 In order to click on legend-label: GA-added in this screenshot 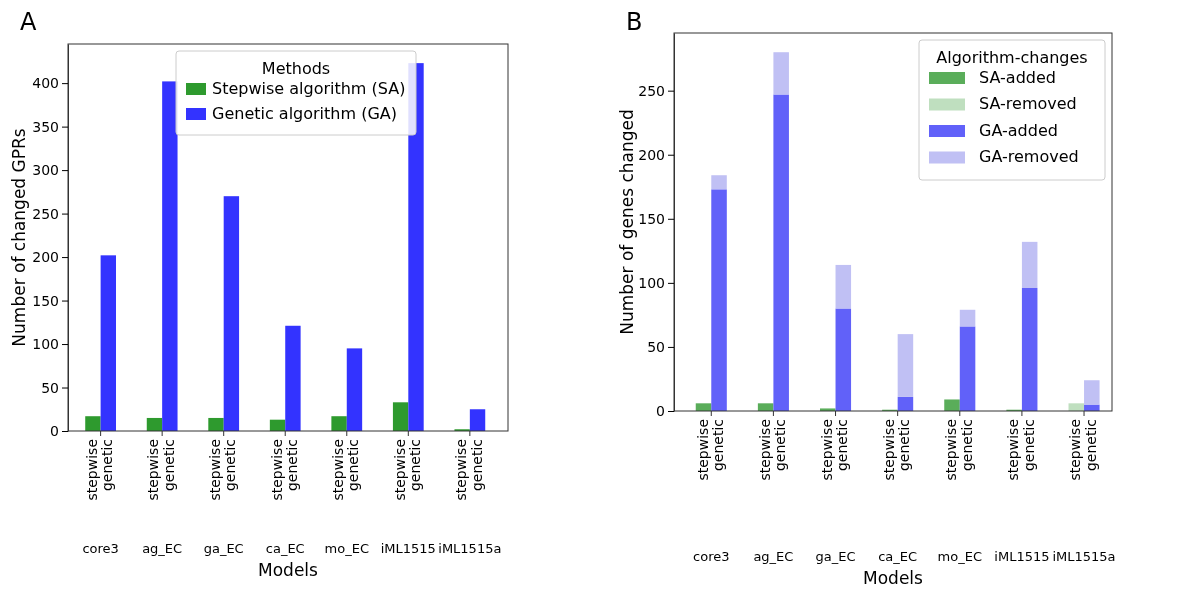, I will do `click(1018, 130)`.